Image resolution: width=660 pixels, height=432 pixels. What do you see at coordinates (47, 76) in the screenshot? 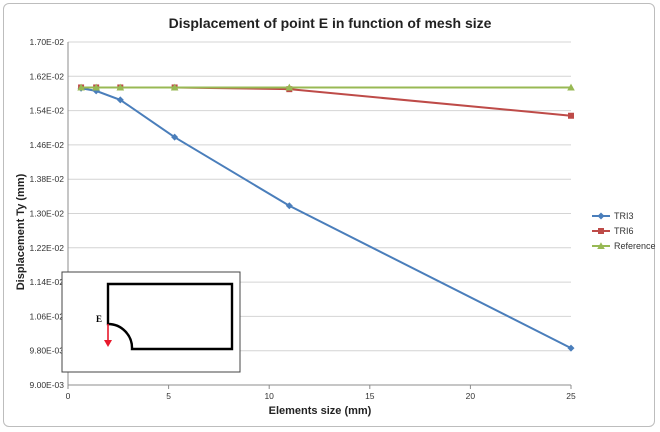
I see `y-tick-label: 1.62E-02` at bounding box center [47, 76].